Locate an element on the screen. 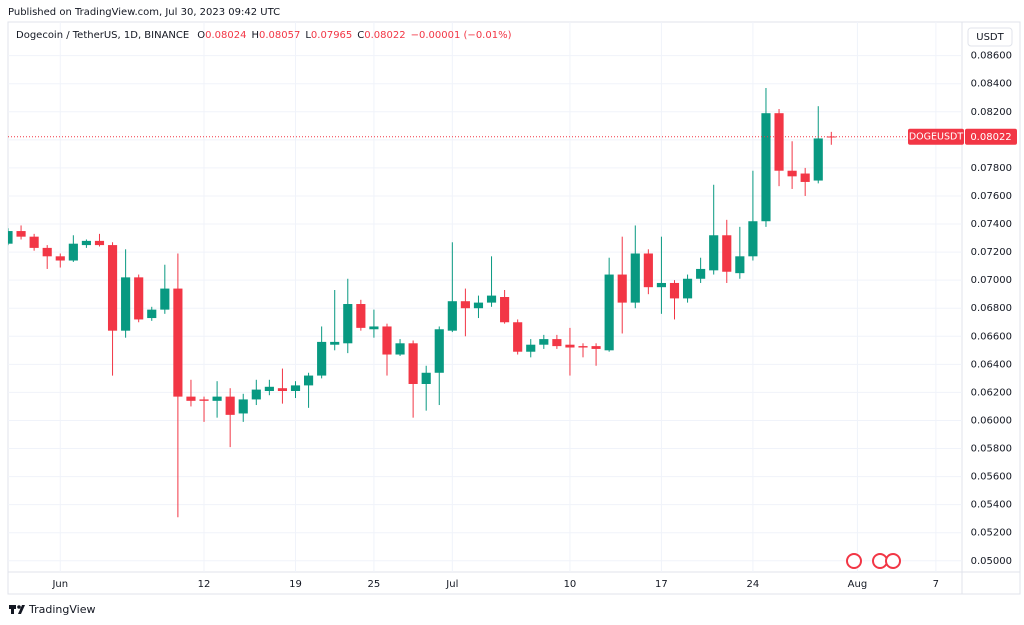 This screenshot has width=1024, height=625. price-tag-box is located at coordinates (991, 136).